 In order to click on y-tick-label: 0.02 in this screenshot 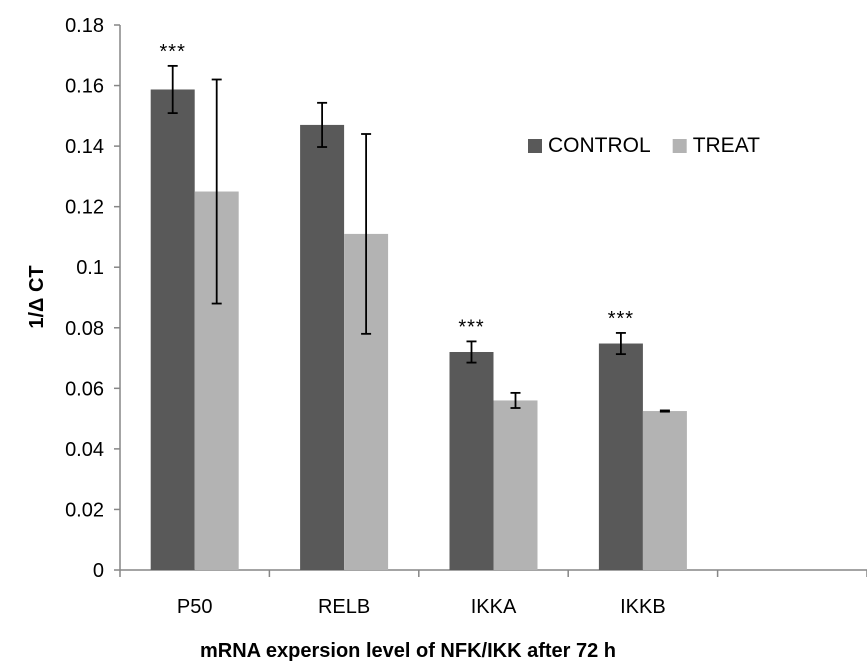, I will do `click(84, 510)`.